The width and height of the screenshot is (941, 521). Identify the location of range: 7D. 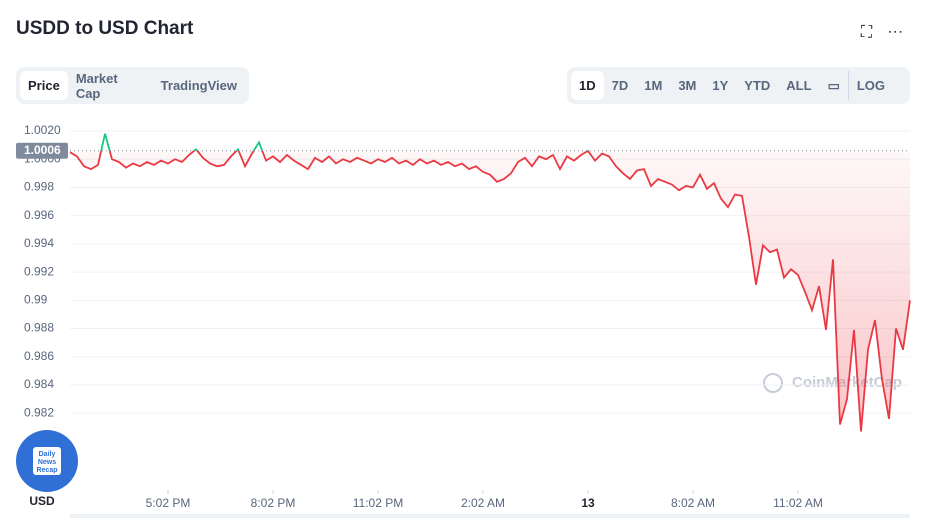
(620, 85).